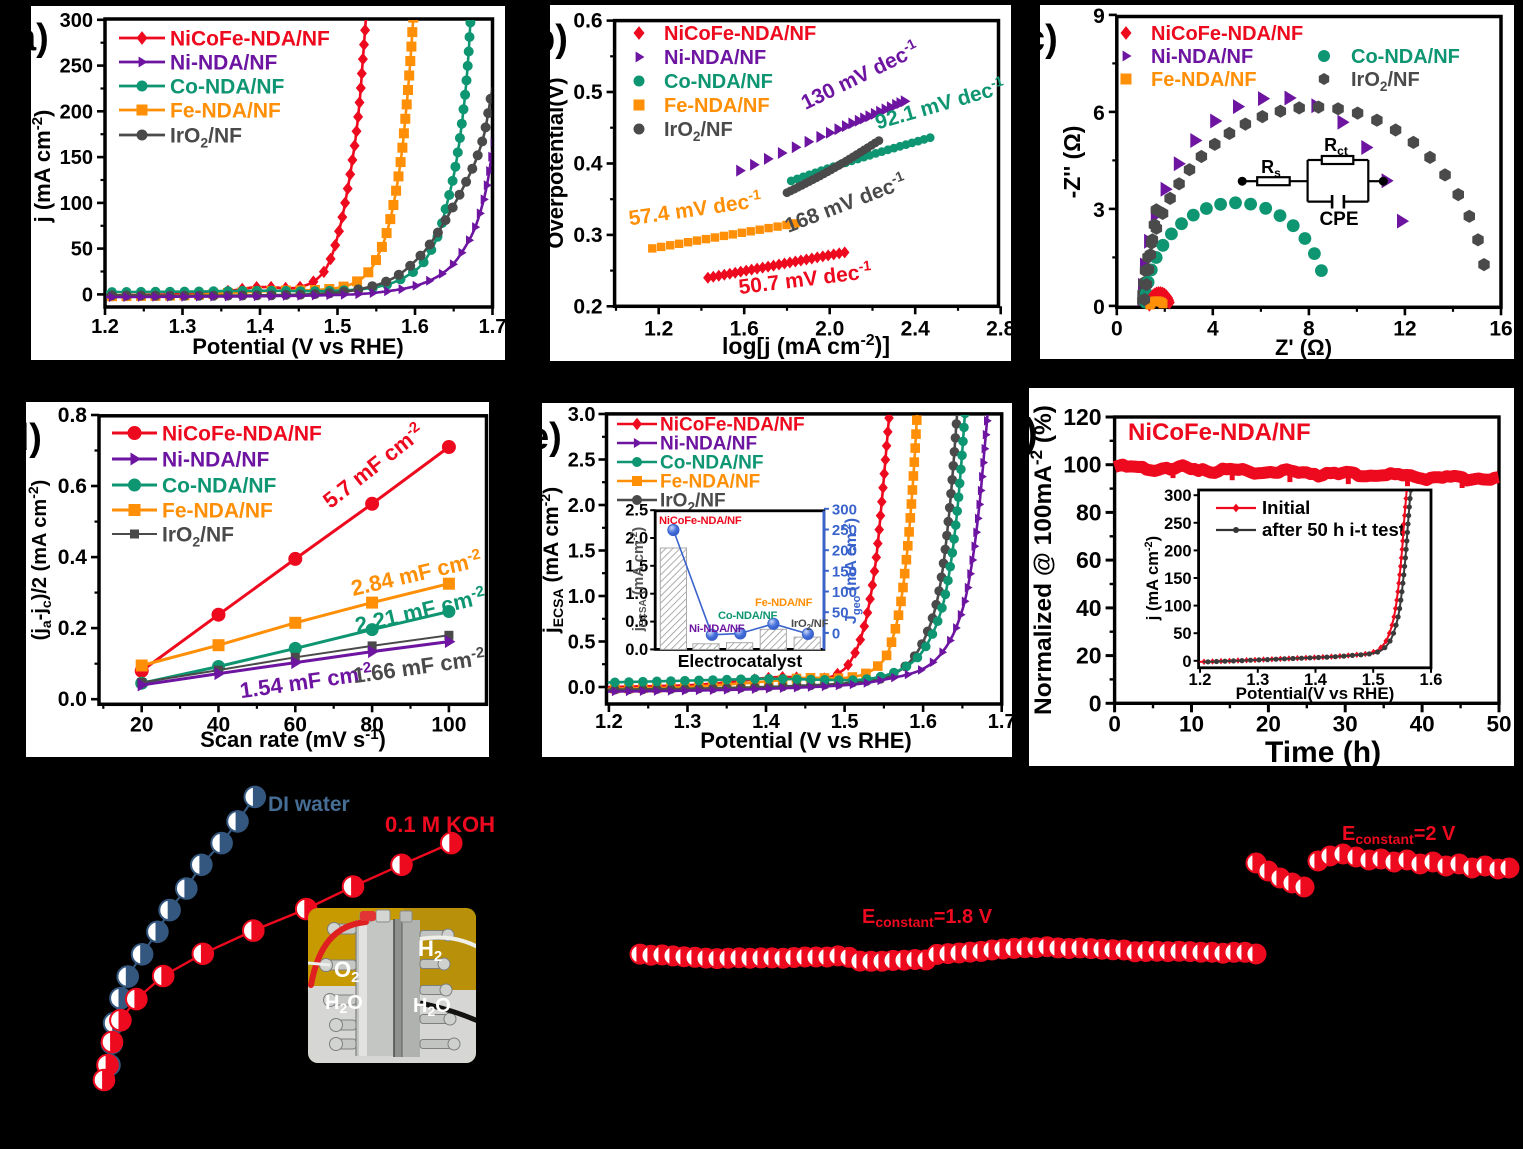  What do you see at coordinates (829, 328) in the screenshot?
I see `svg-text: 2.0` at bounding box center [829, 328].